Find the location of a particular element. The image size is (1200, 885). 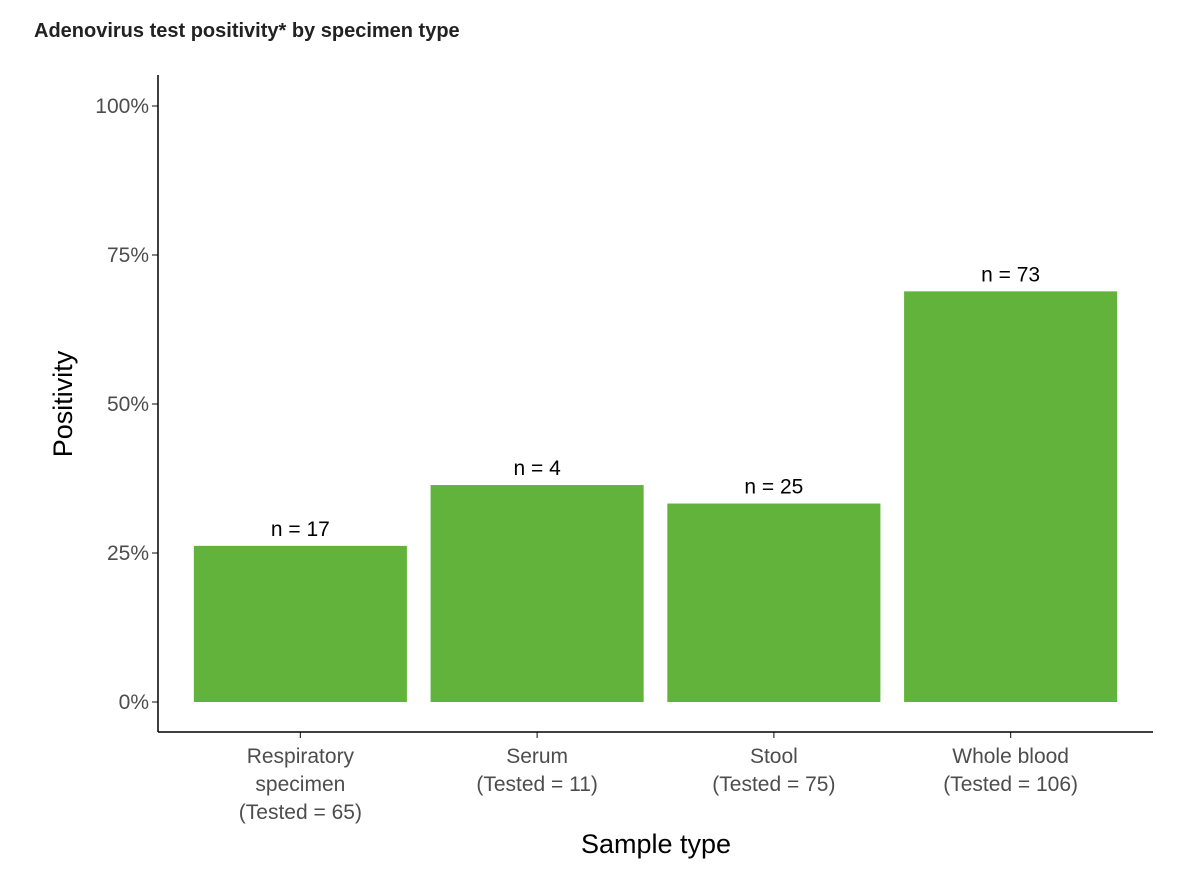

y-tick-label-1: 0% is located at coordinates (134, 702).